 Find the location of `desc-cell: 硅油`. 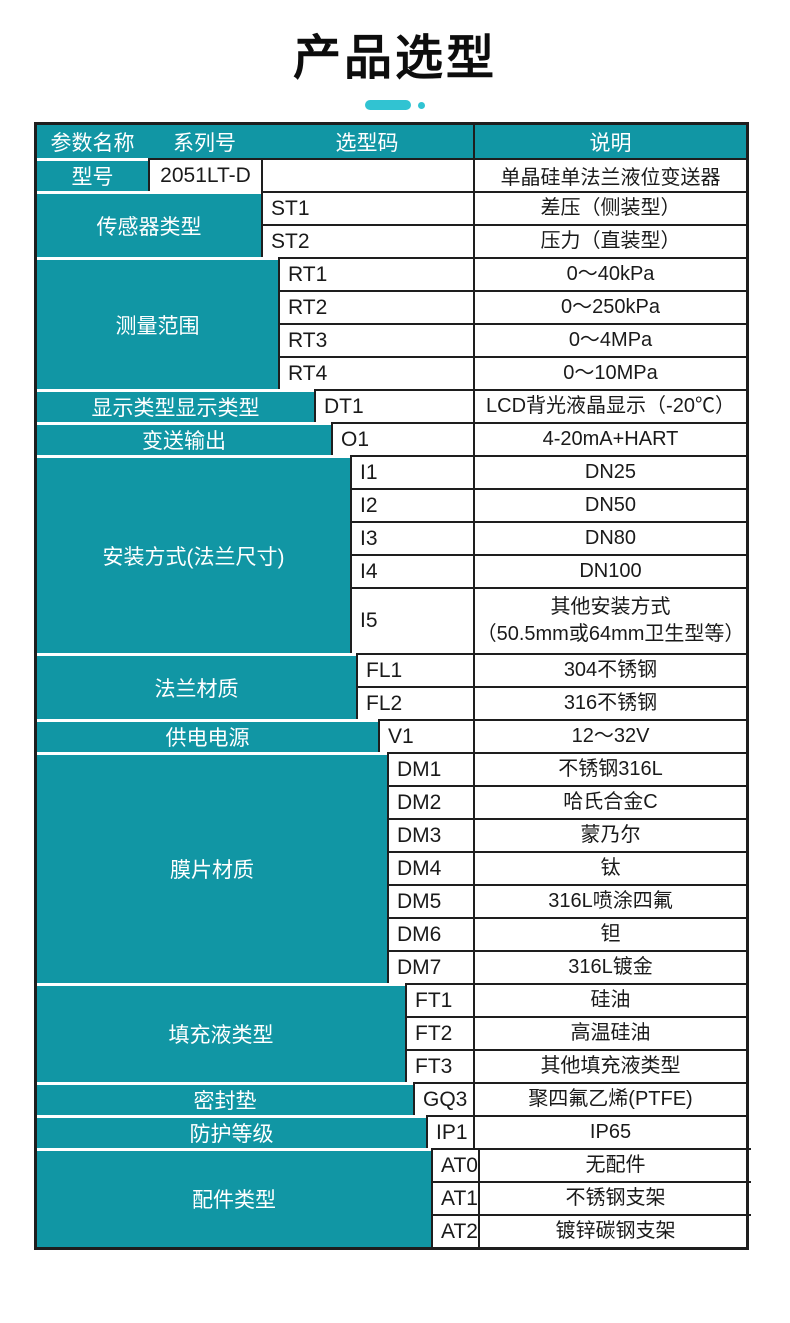

desc-cell: 硅油 is located at coordinates (609, 999).